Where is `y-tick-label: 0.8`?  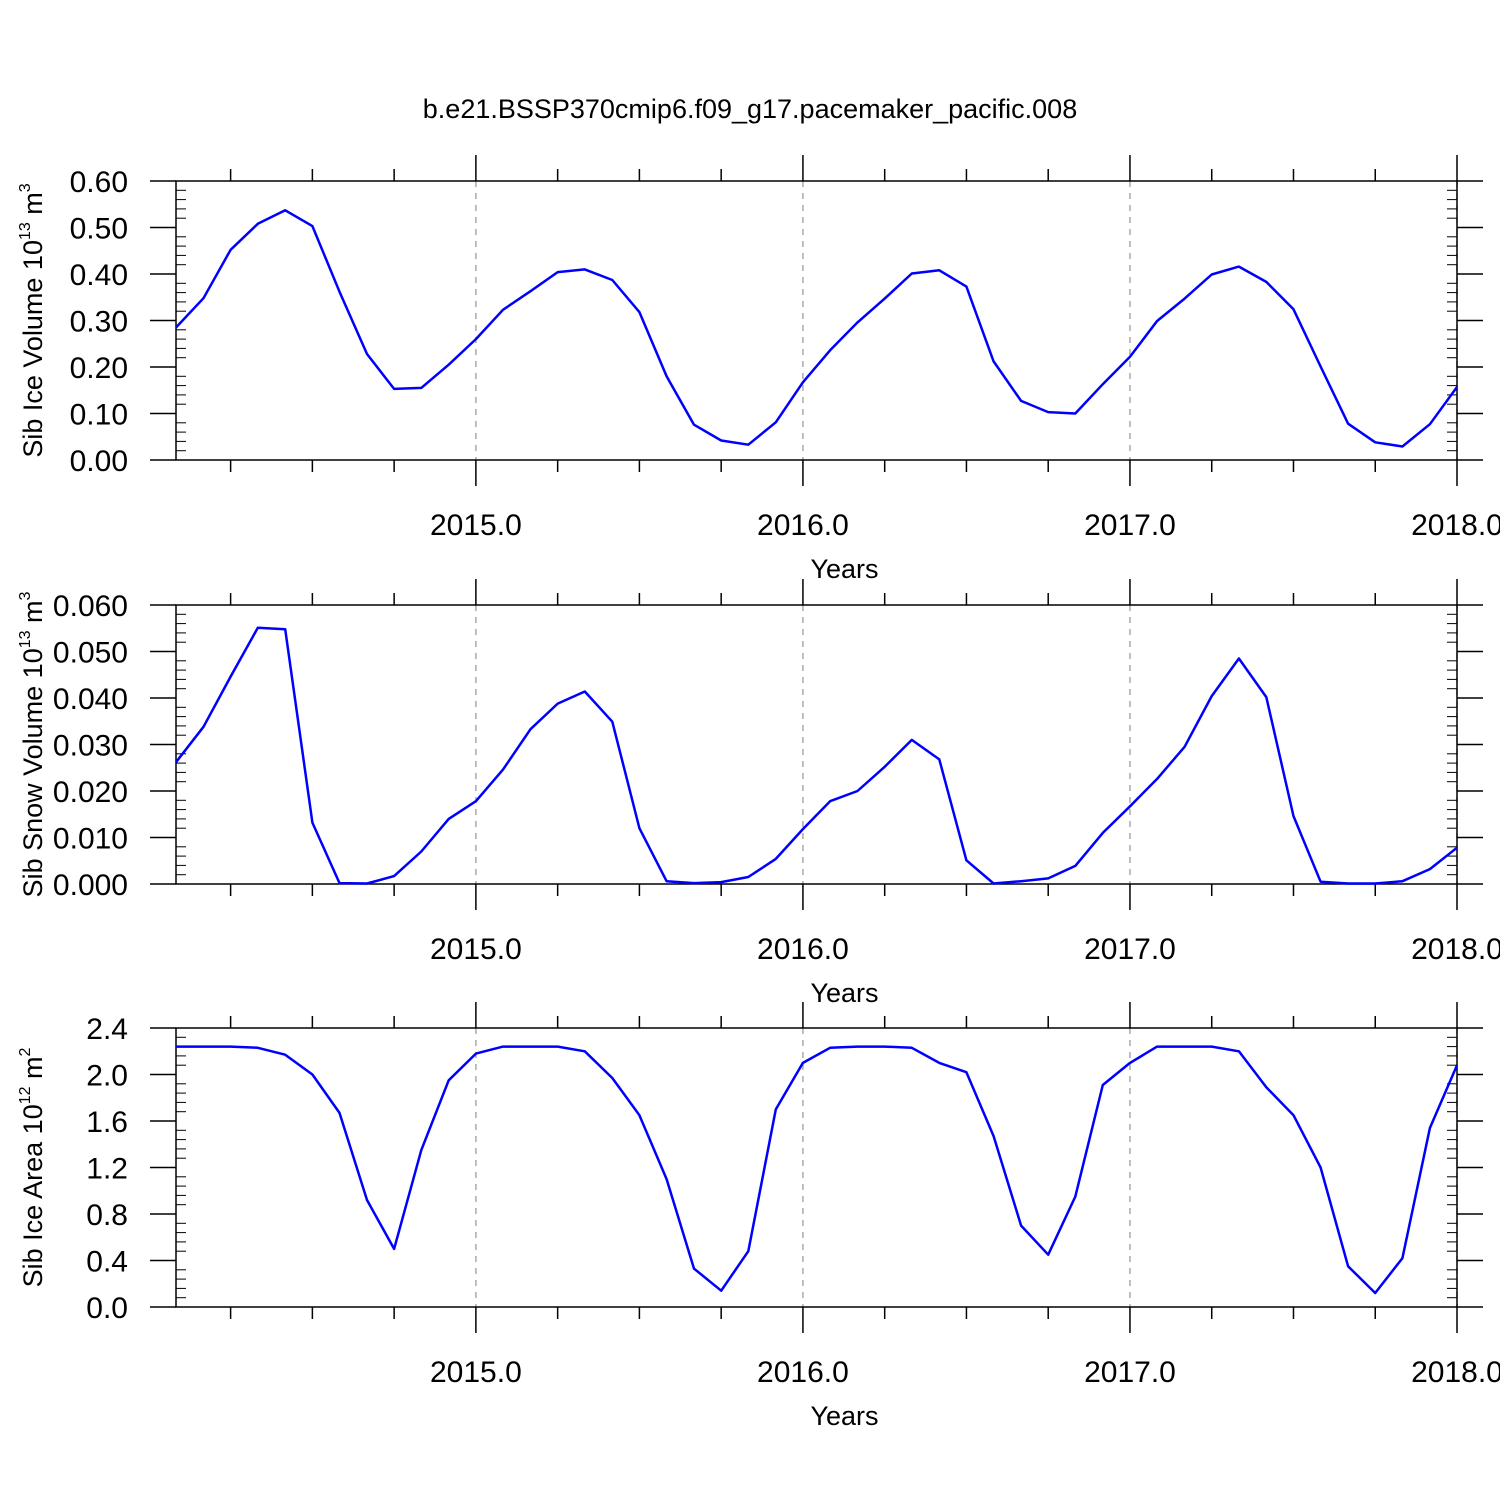 y-tick-label: 0.8 is located at coordinates (107, 1215).